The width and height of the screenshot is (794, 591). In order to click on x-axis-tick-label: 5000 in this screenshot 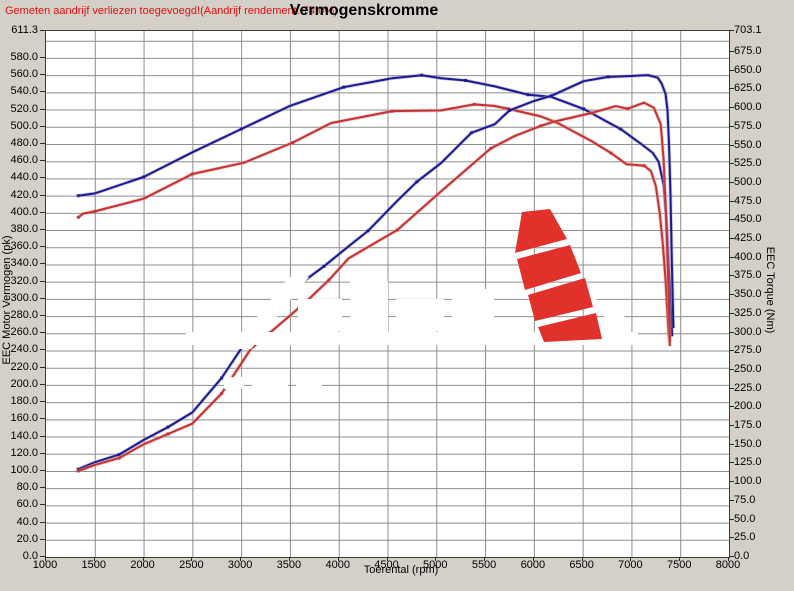, I will do `click(435, 565)`.